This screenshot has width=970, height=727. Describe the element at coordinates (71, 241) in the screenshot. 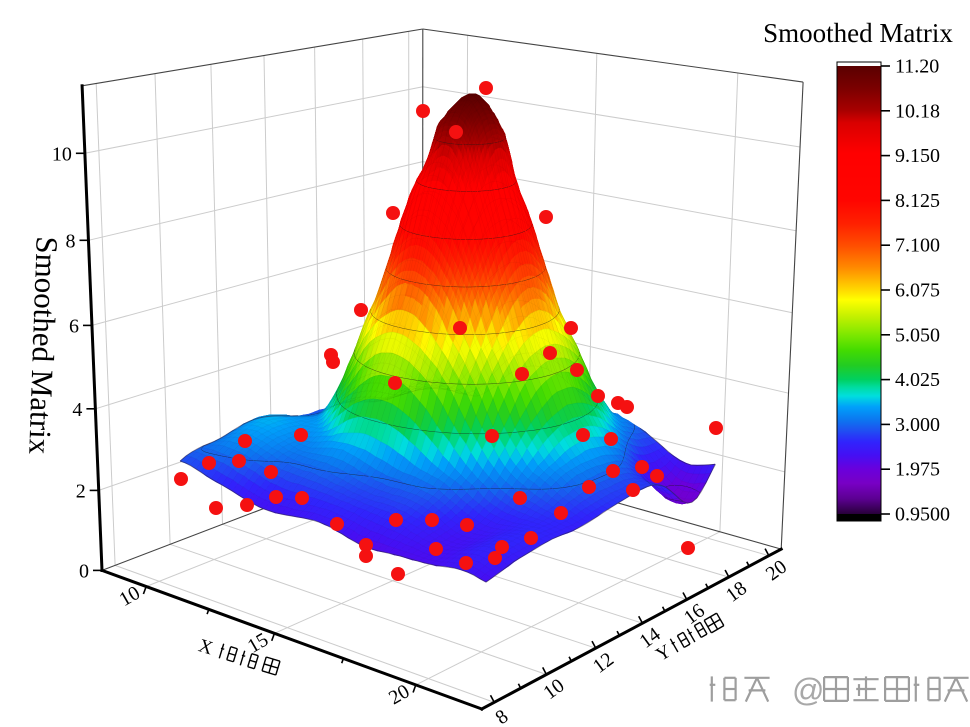

I see `svg-text: 8` at that location.